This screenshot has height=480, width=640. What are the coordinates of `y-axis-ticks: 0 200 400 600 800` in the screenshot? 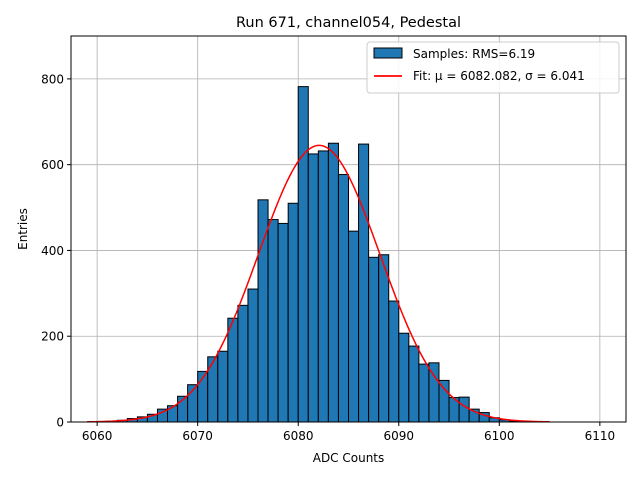 It's located at (56, 251).